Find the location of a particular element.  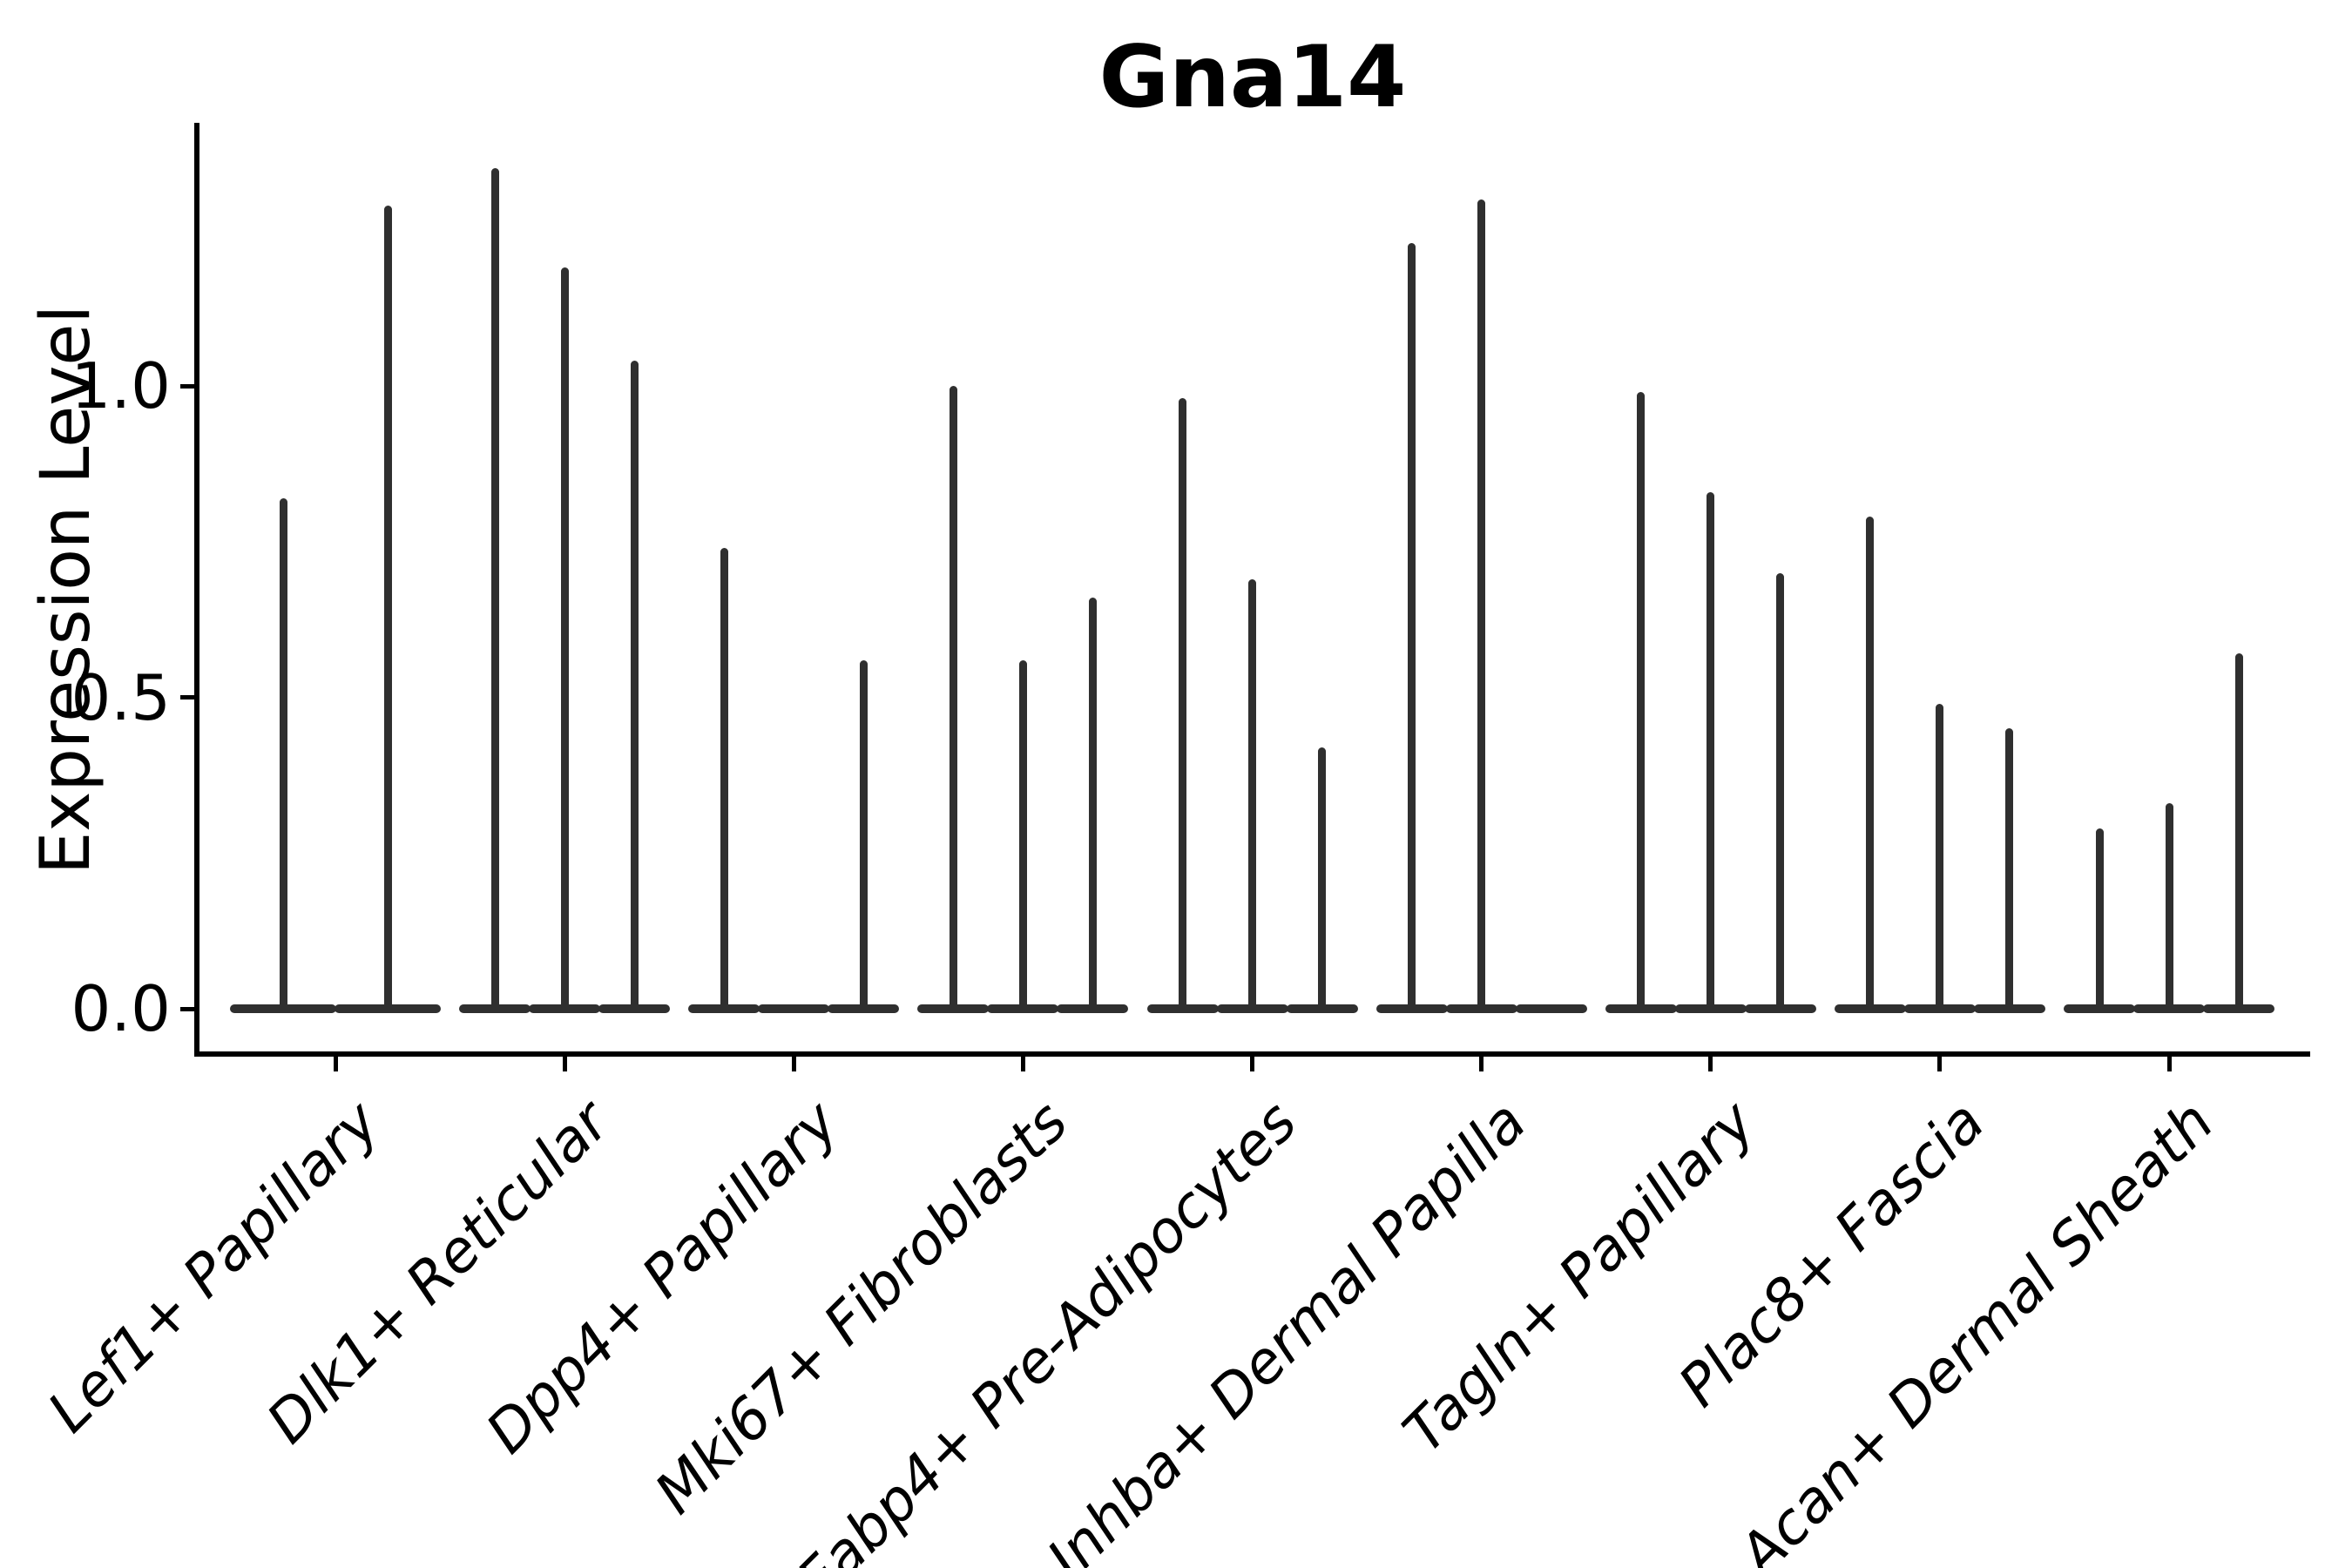

y-tick-label: 1.0 is located at coordinates (121, 385).